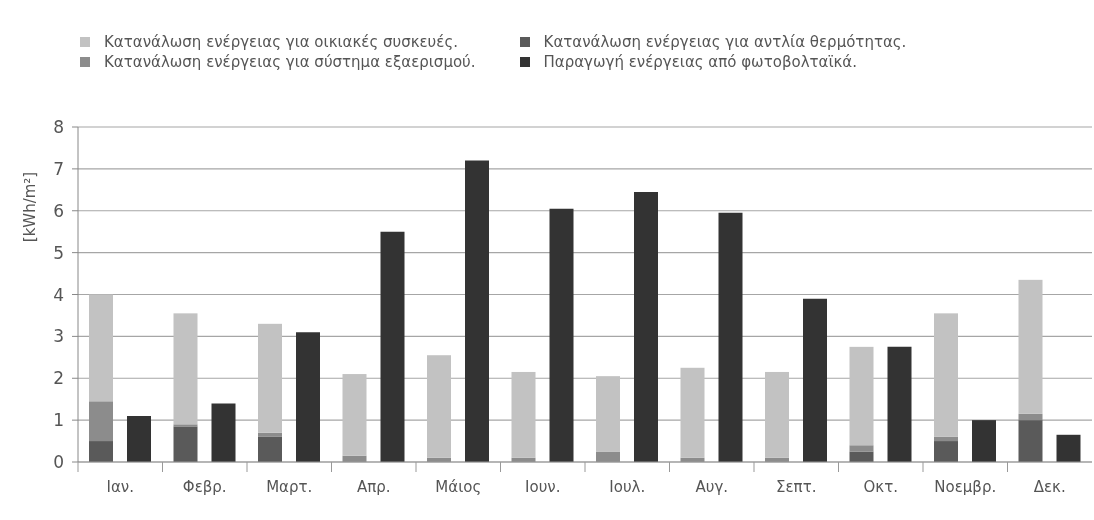 This screenshot has height=520, width=1094. What do you see at coordinates (627, 487) in the screenshot?
I see `x-tick-label: Ιουλ.` at bounding box center [627, 487].